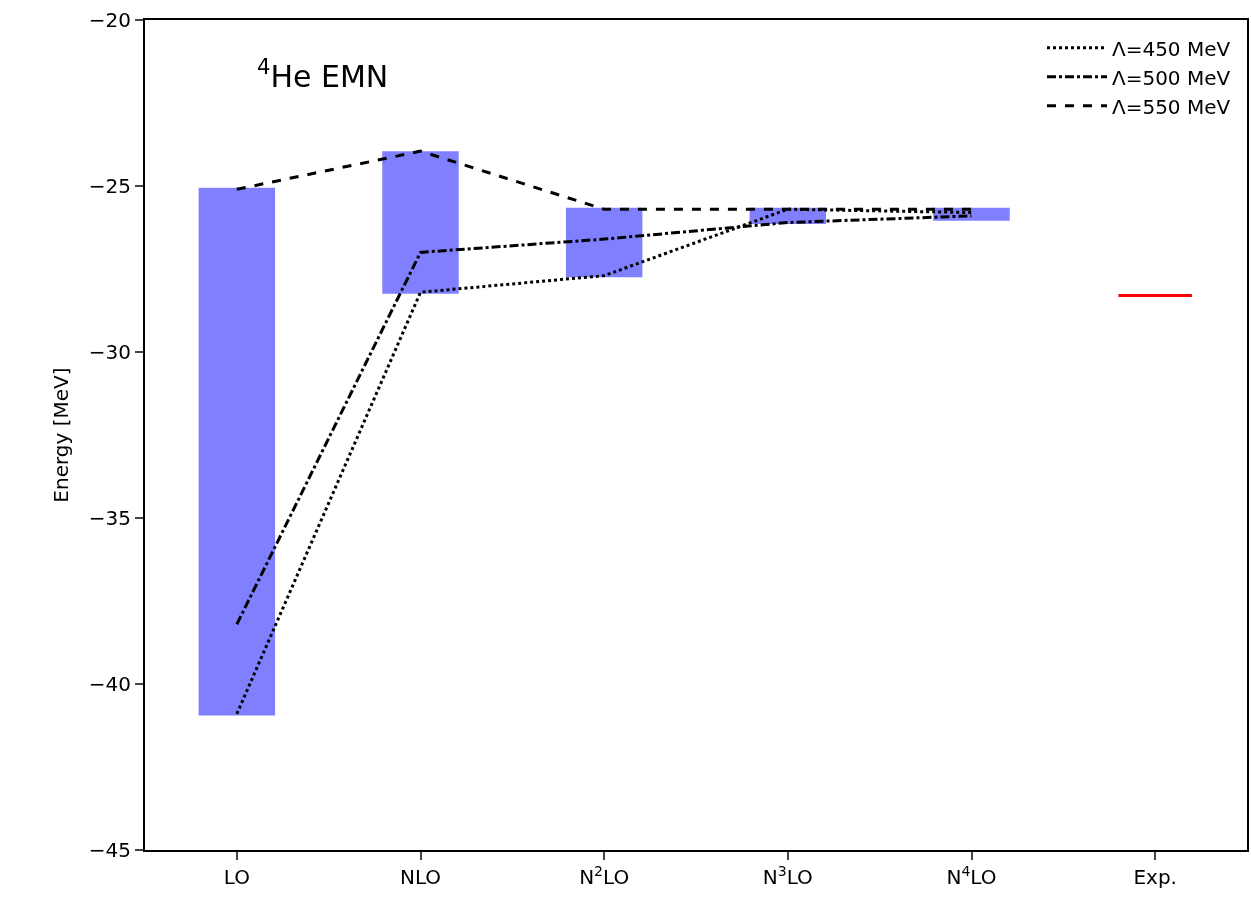 This screenshot has width=1251, height=903. I want to click on y-tick-label: −25, so click(109, 186).